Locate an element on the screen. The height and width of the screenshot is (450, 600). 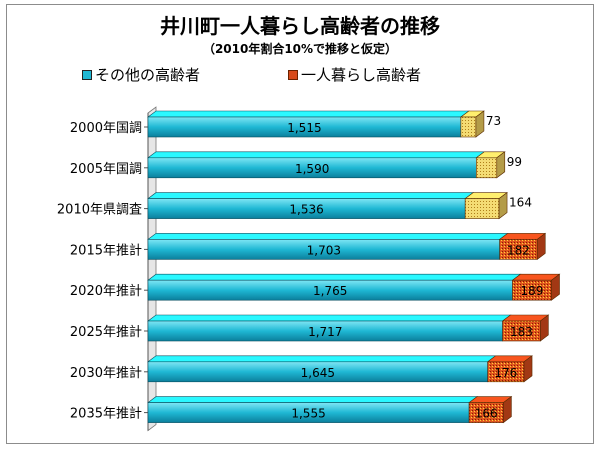
value-label-other-elderly: 1,515 is located at coordinates (304, 128).